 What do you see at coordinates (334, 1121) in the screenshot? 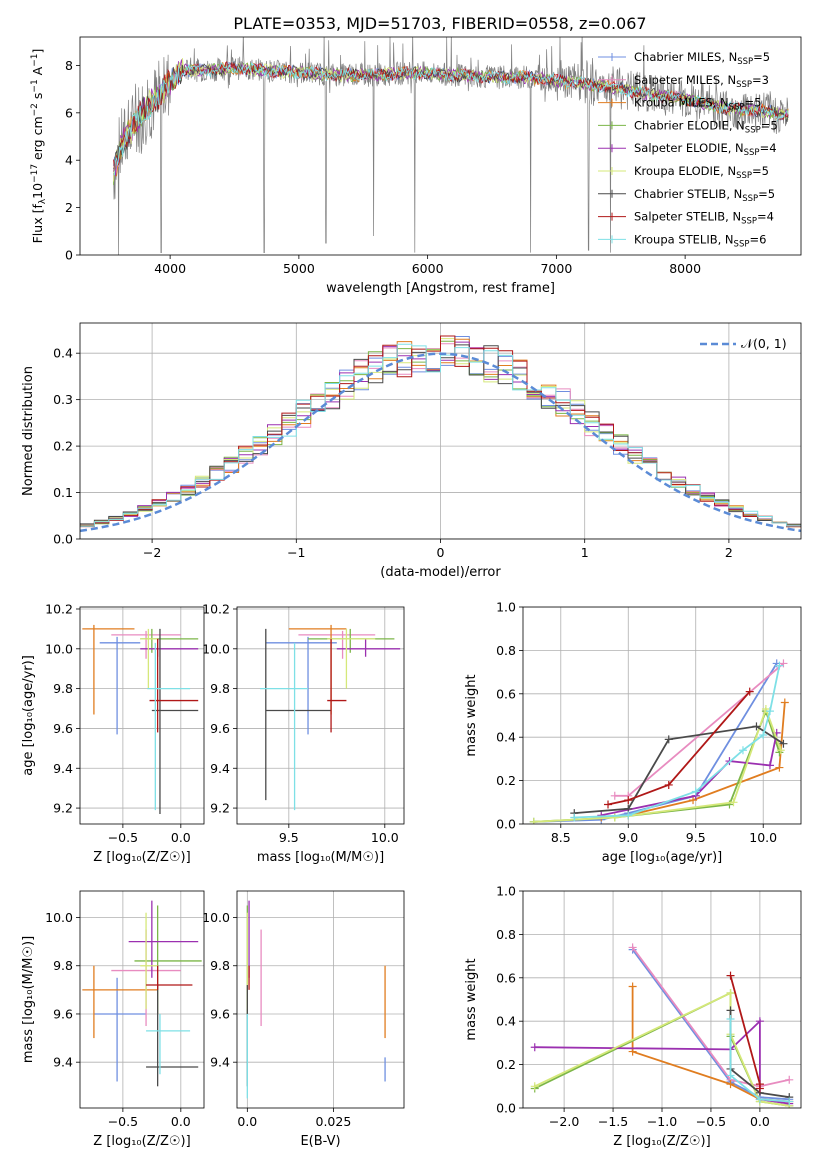
I see `x-tick-label: 0.025` at bounding box center [334, 1121].